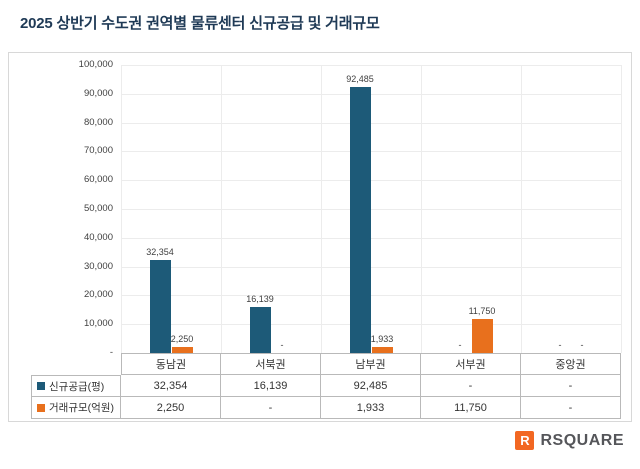  I want to click on table-value-cell: 2,250, so click(171, 408).